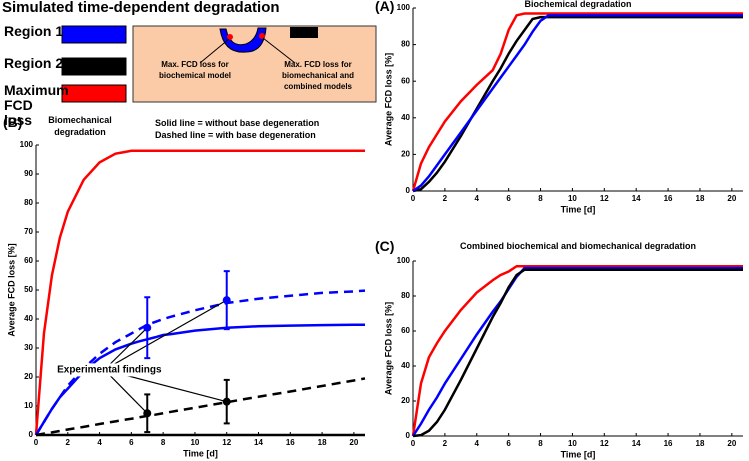 This screenshot has width=749, height=461. I want to click on legend-label: Region 2, so click(34, 63).